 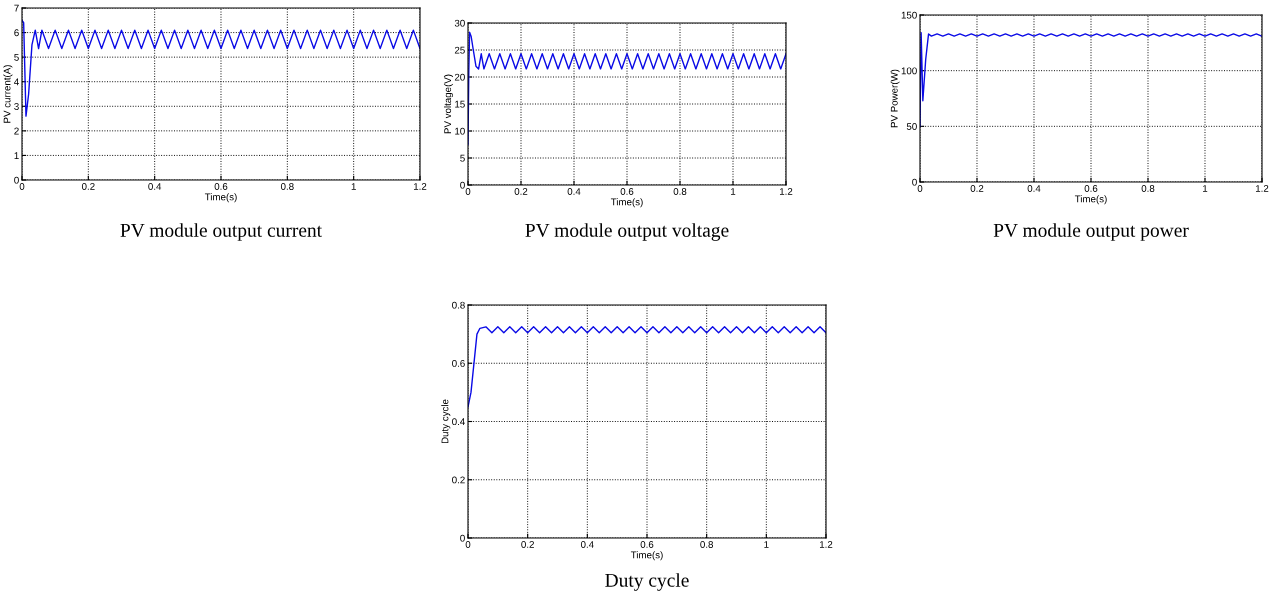 I want to click on y-axis-title: Duty cycle, so click(x=446, y=421).